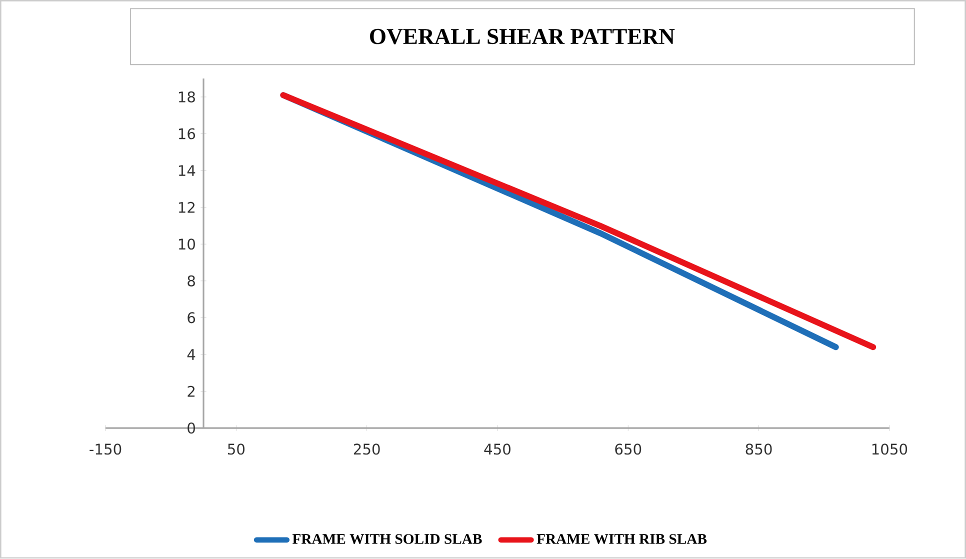 This screenshot has height=559, width=966. What do you see at coordinates (236, 449) in the screenshot?
I see `x-tick-label: 50` at bounding box center [236, 449].